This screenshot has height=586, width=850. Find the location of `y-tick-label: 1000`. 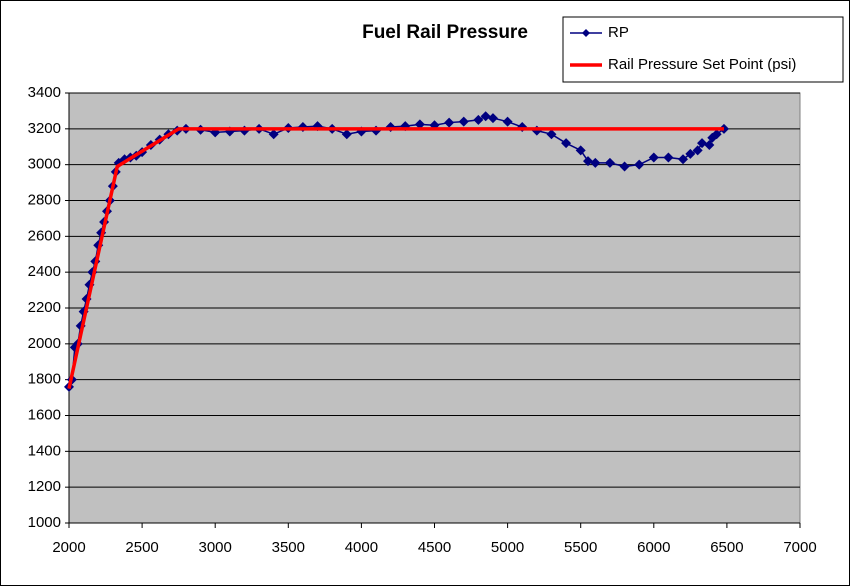

y-tick-label: 1000 is located at coordinates (44, 522).